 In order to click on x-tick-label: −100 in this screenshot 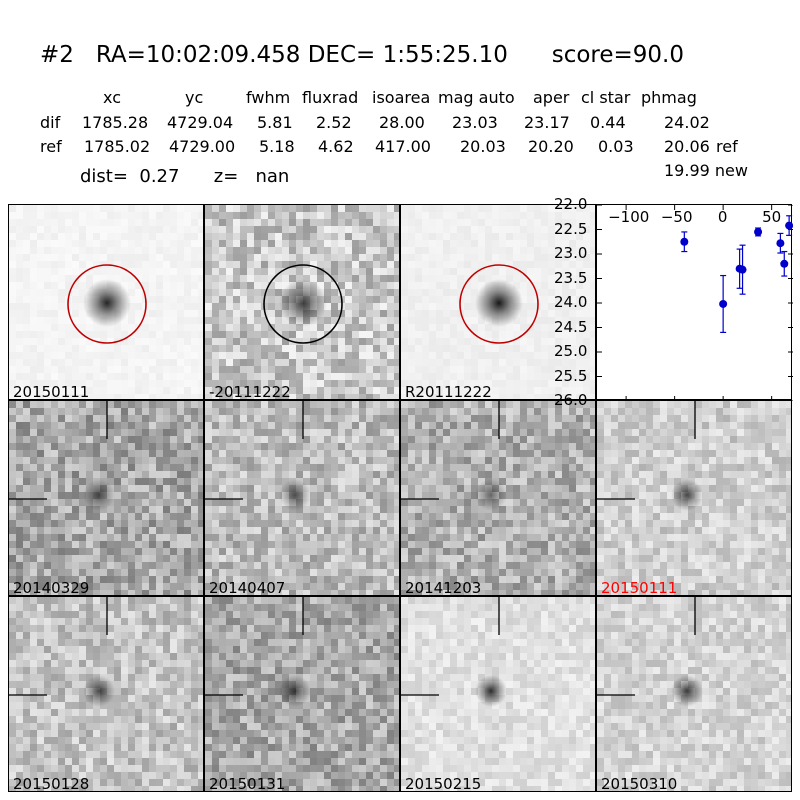, I will do `click(629, 217)`.